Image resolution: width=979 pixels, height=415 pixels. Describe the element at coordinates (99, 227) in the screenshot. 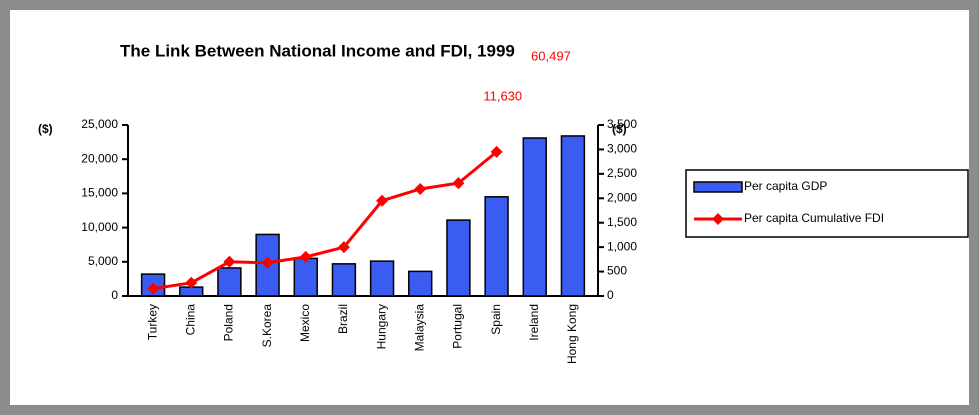

I see `y-tick-label: 10,000` at that location.